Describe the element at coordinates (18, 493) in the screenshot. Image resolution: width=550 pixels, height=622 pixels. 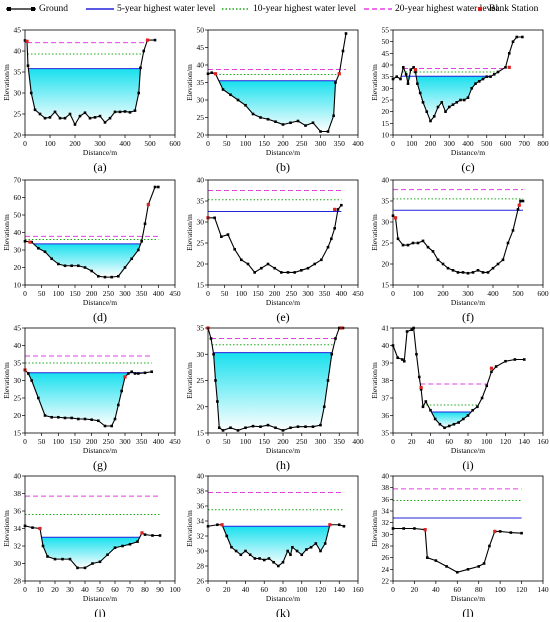
I see `y-tick-label: 38` at that location.